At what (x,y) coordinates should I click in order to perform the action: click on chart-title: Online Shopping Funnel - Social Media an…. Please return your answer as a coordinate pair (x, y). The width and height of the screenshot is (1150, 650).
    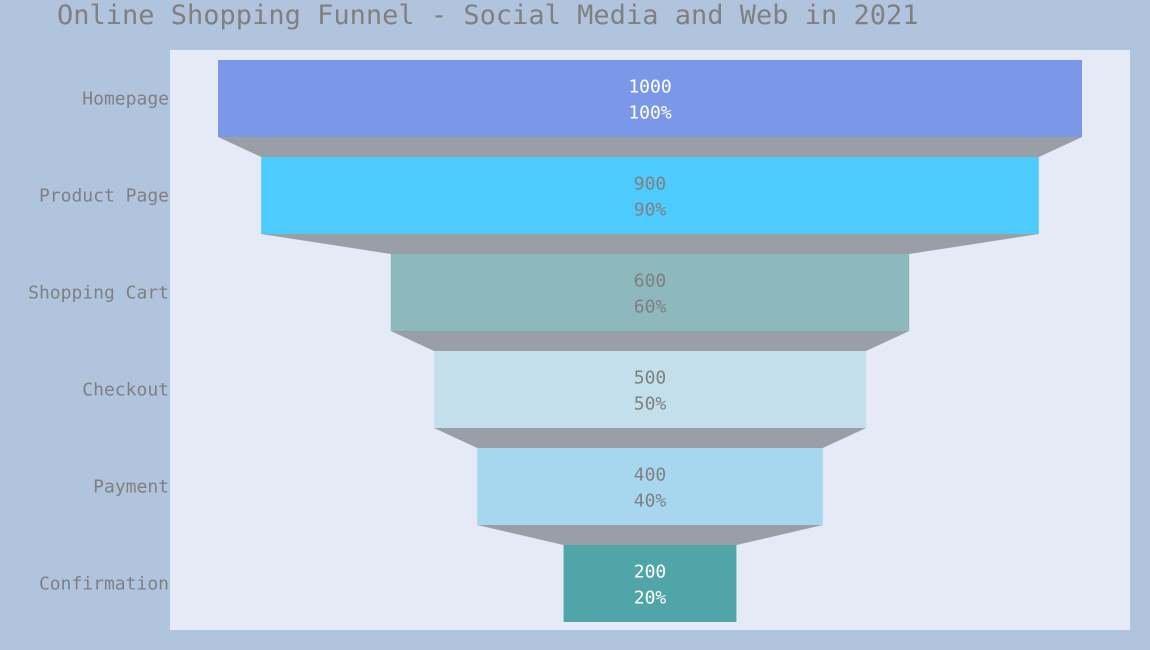
    Looking at the image, I should click on (488, 15).